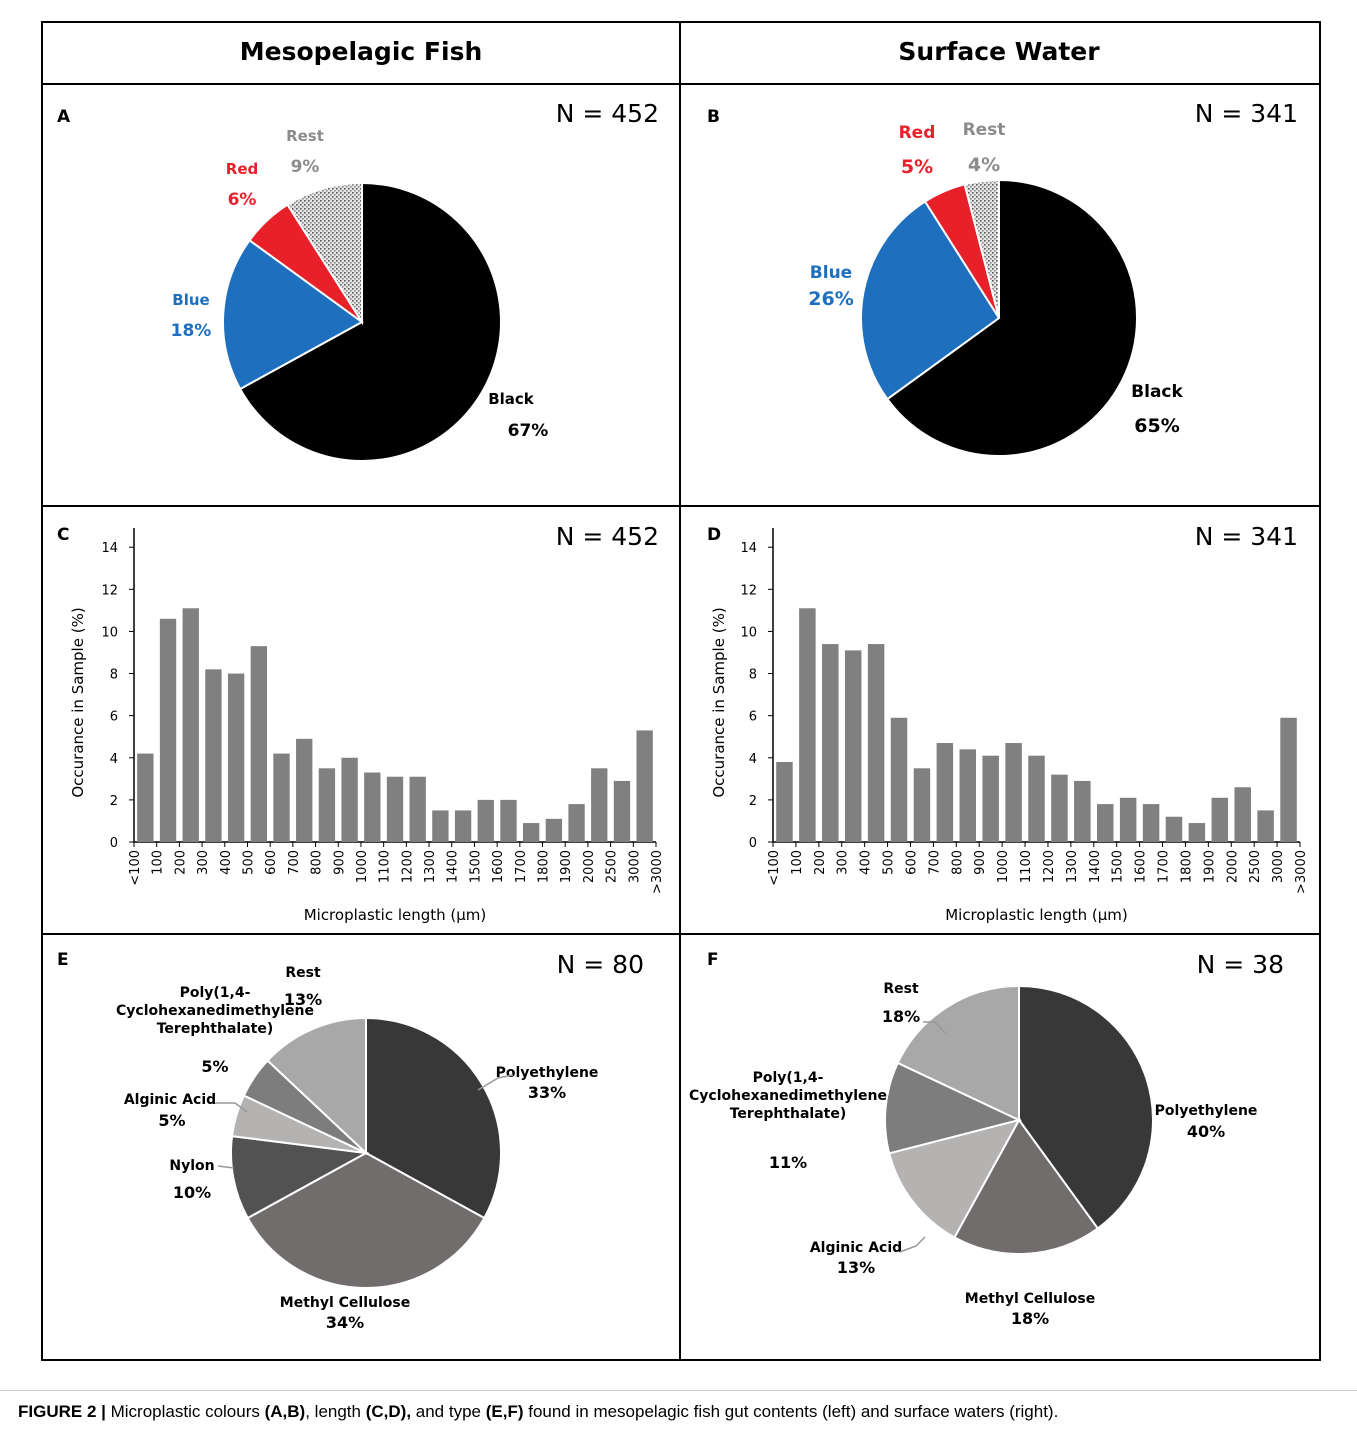  What do you see at coordinates (1030, 1318) in the screenshot?
I see `pie-value-methyl-cellulose: 18%` at bounding box center [1030, 1318].